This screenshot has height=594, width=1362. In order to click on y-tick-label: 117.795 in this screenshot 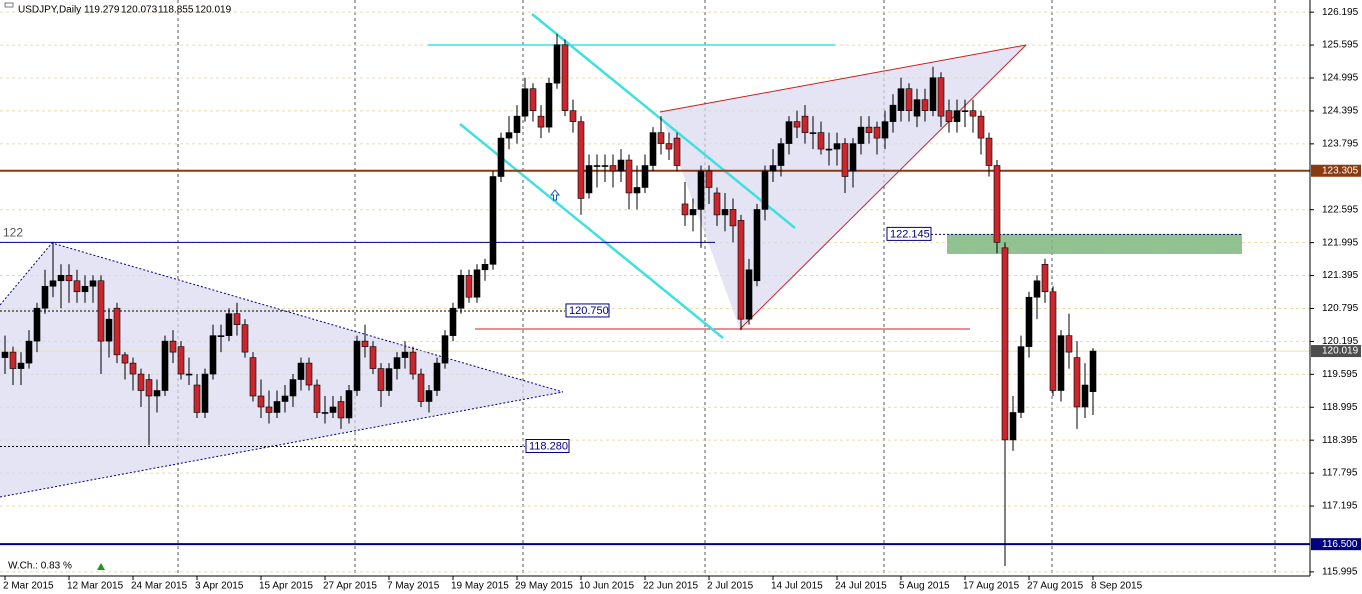, I will do `click(1340, 473)`.